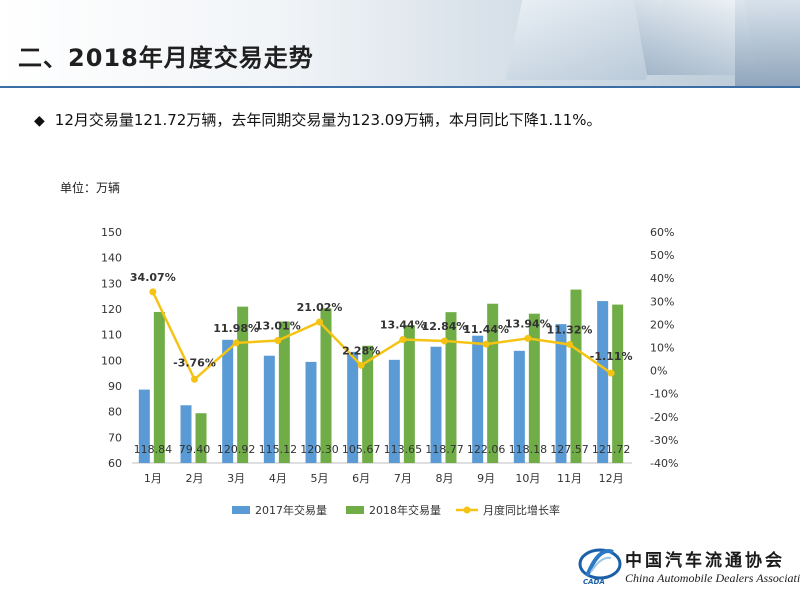  I want to click on legend-swatch-2017, so click(241, 510).